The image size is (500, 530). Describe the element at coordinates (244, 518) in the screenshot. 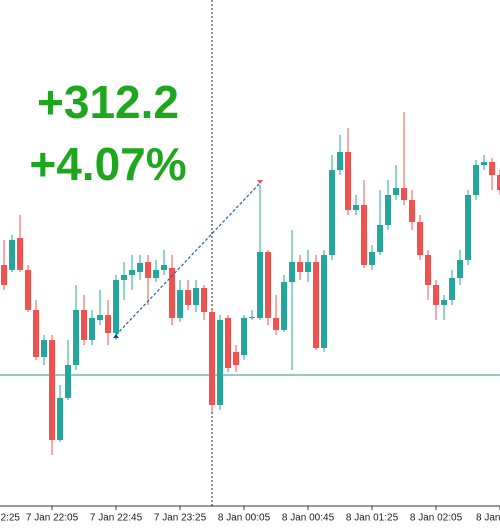

I see `x-tick-label: 8 Jan 00:05` at that location.